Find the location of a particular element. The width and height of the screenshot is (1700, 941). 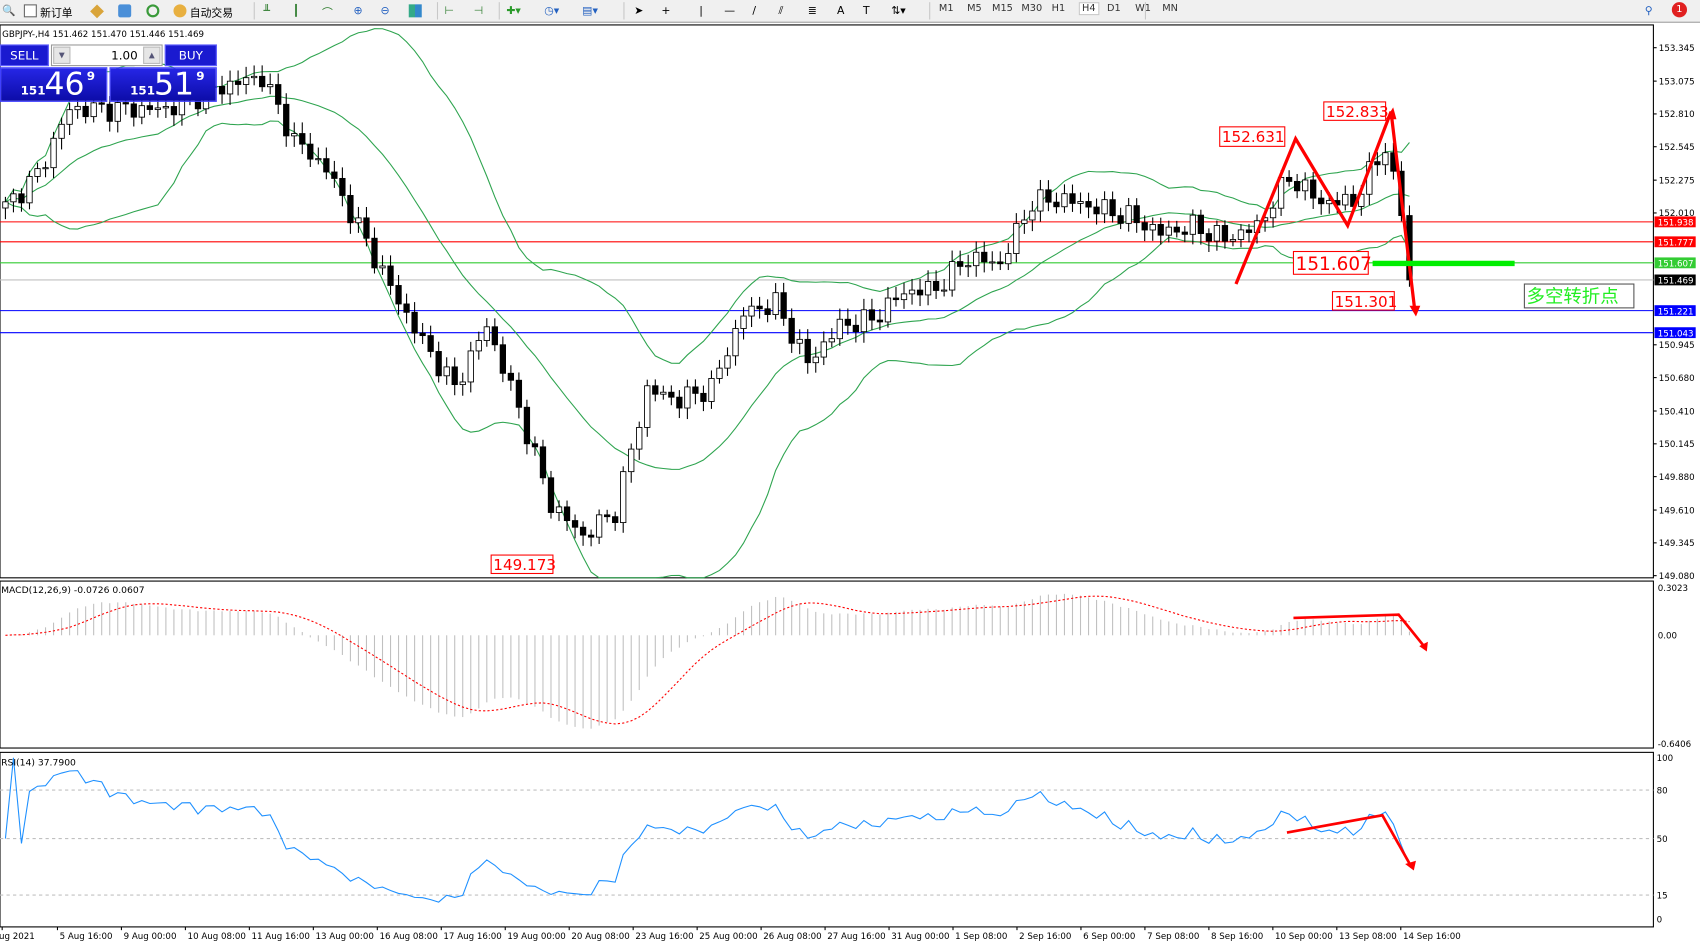

annotation-high2: 152.833 is located at coordinates (1357, 112).